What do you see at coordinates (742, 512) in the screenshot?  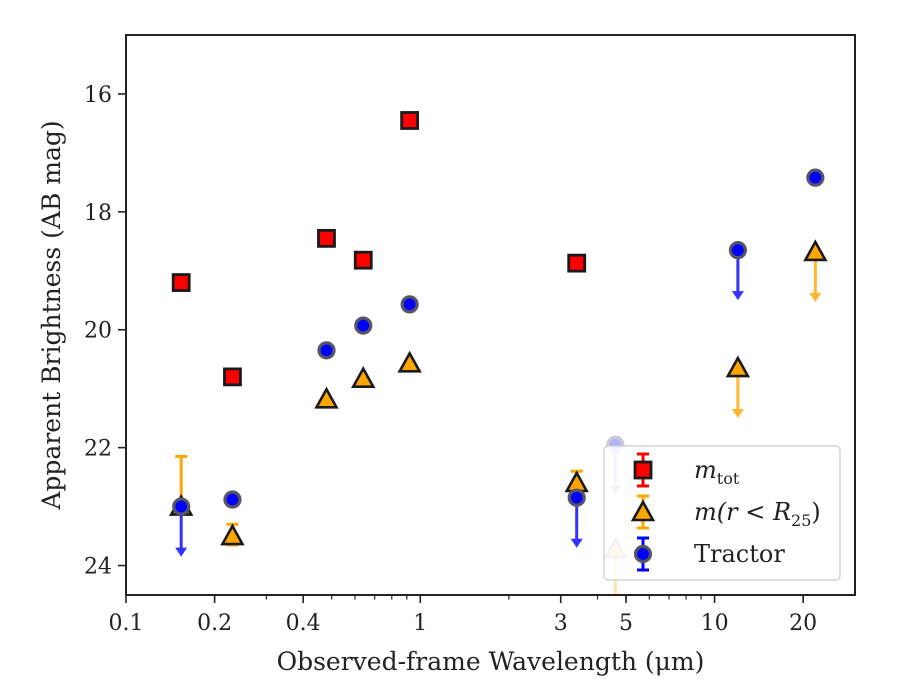 I see `legend-label-main: m(r < R` at bounding box center [742, 512].